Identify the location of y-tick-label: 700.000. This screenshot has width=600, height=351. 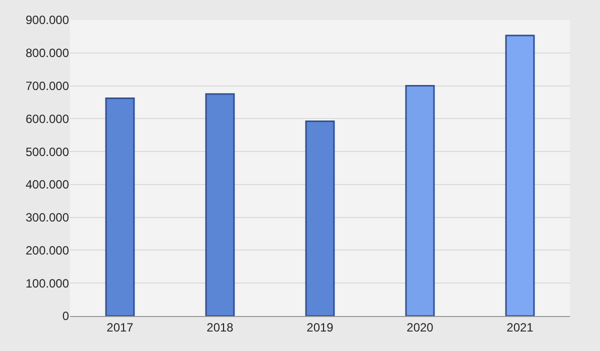
(48, 85).